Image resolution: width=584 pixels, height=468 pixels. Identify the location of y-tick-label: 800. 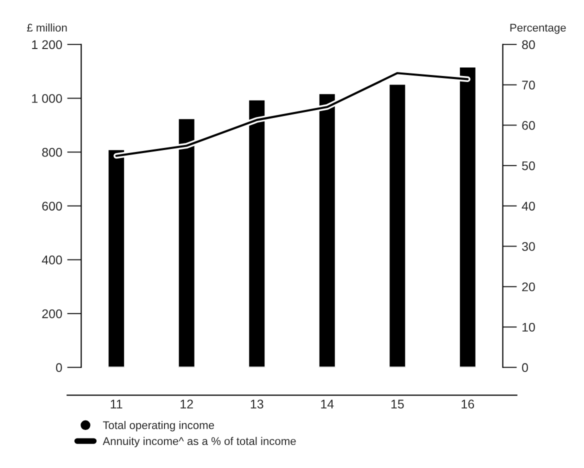
(52, 152).